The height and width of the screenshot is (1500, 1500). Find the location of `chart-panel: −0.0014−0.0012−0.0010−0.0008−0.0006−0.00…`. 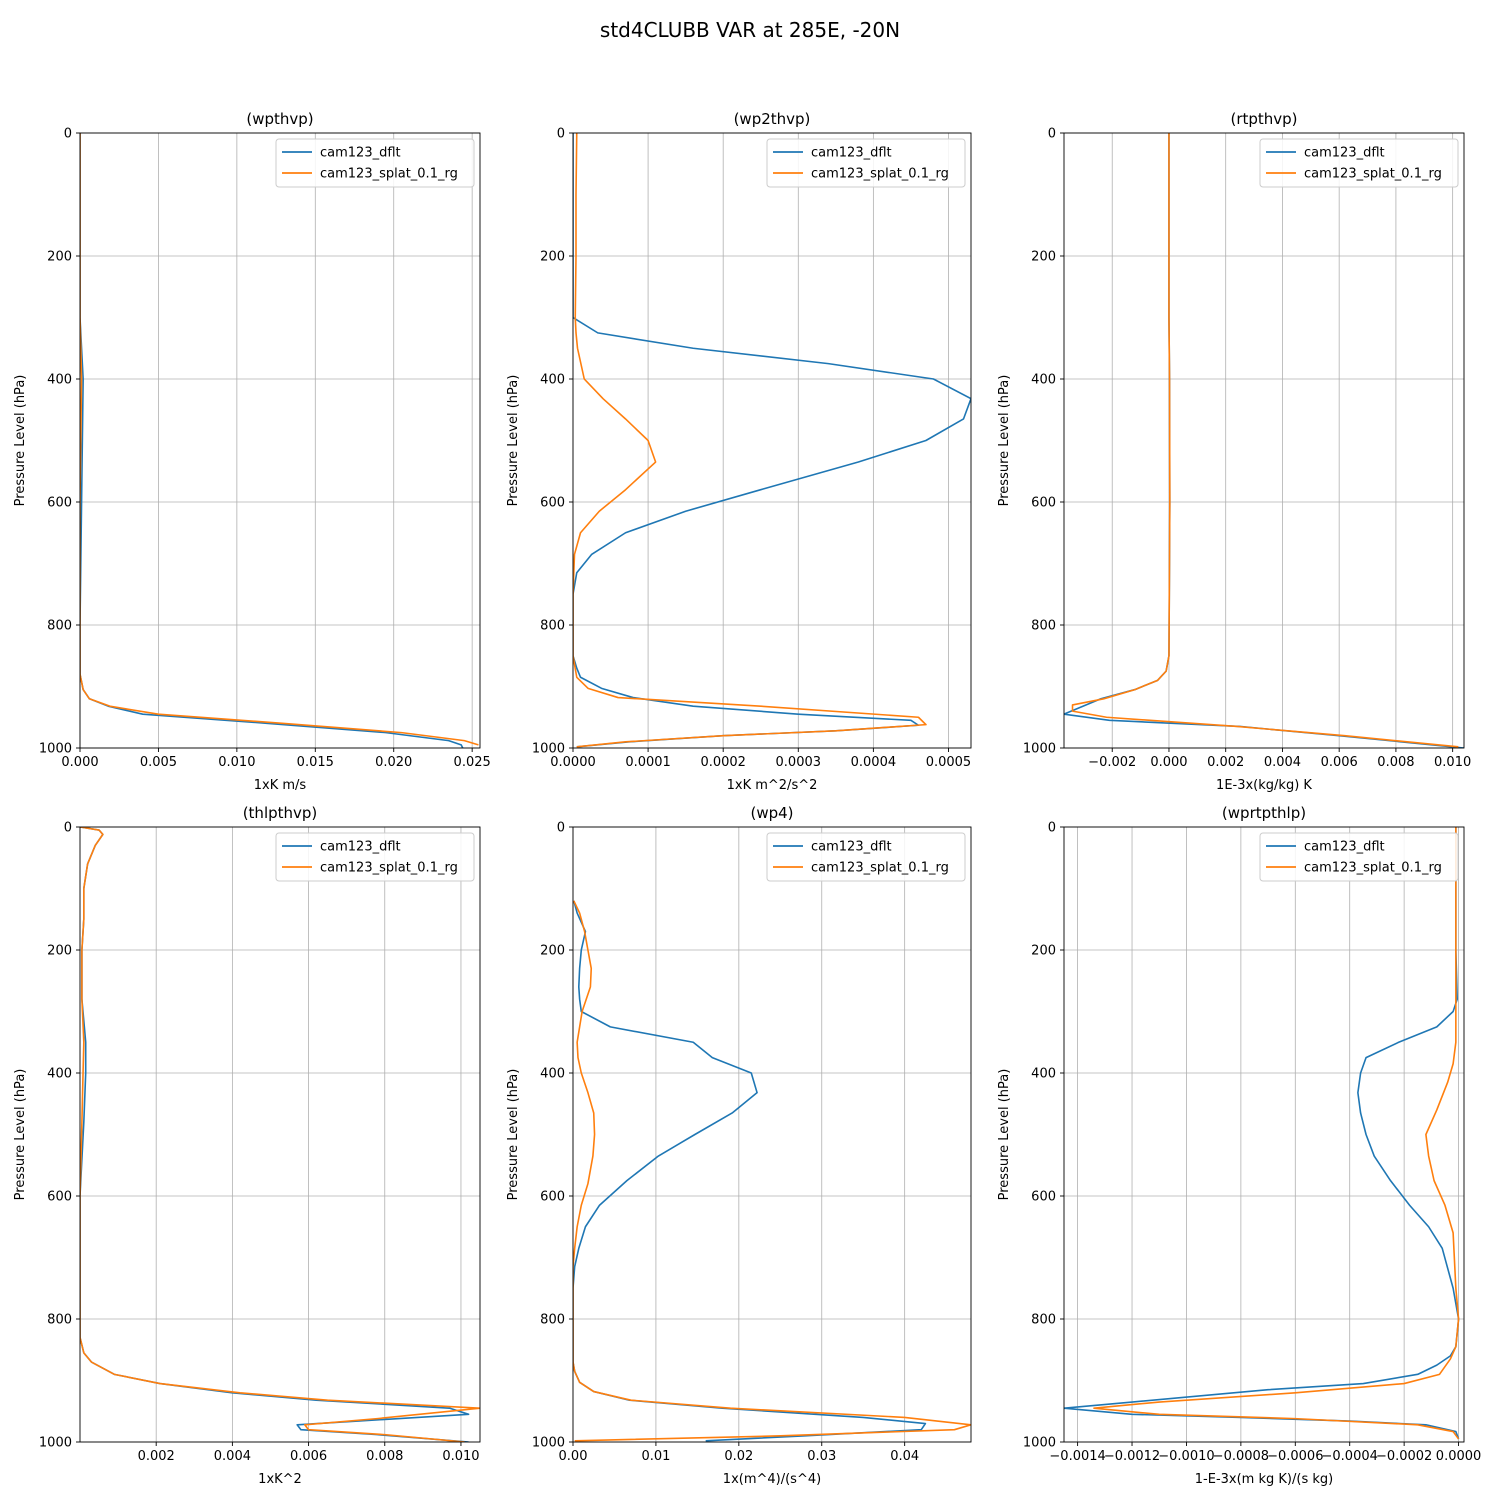

chart-panel: −0.0014−0.0012−0.0010−0.0008−0.0006−0.00… is located at coordinates (1239, 1145).